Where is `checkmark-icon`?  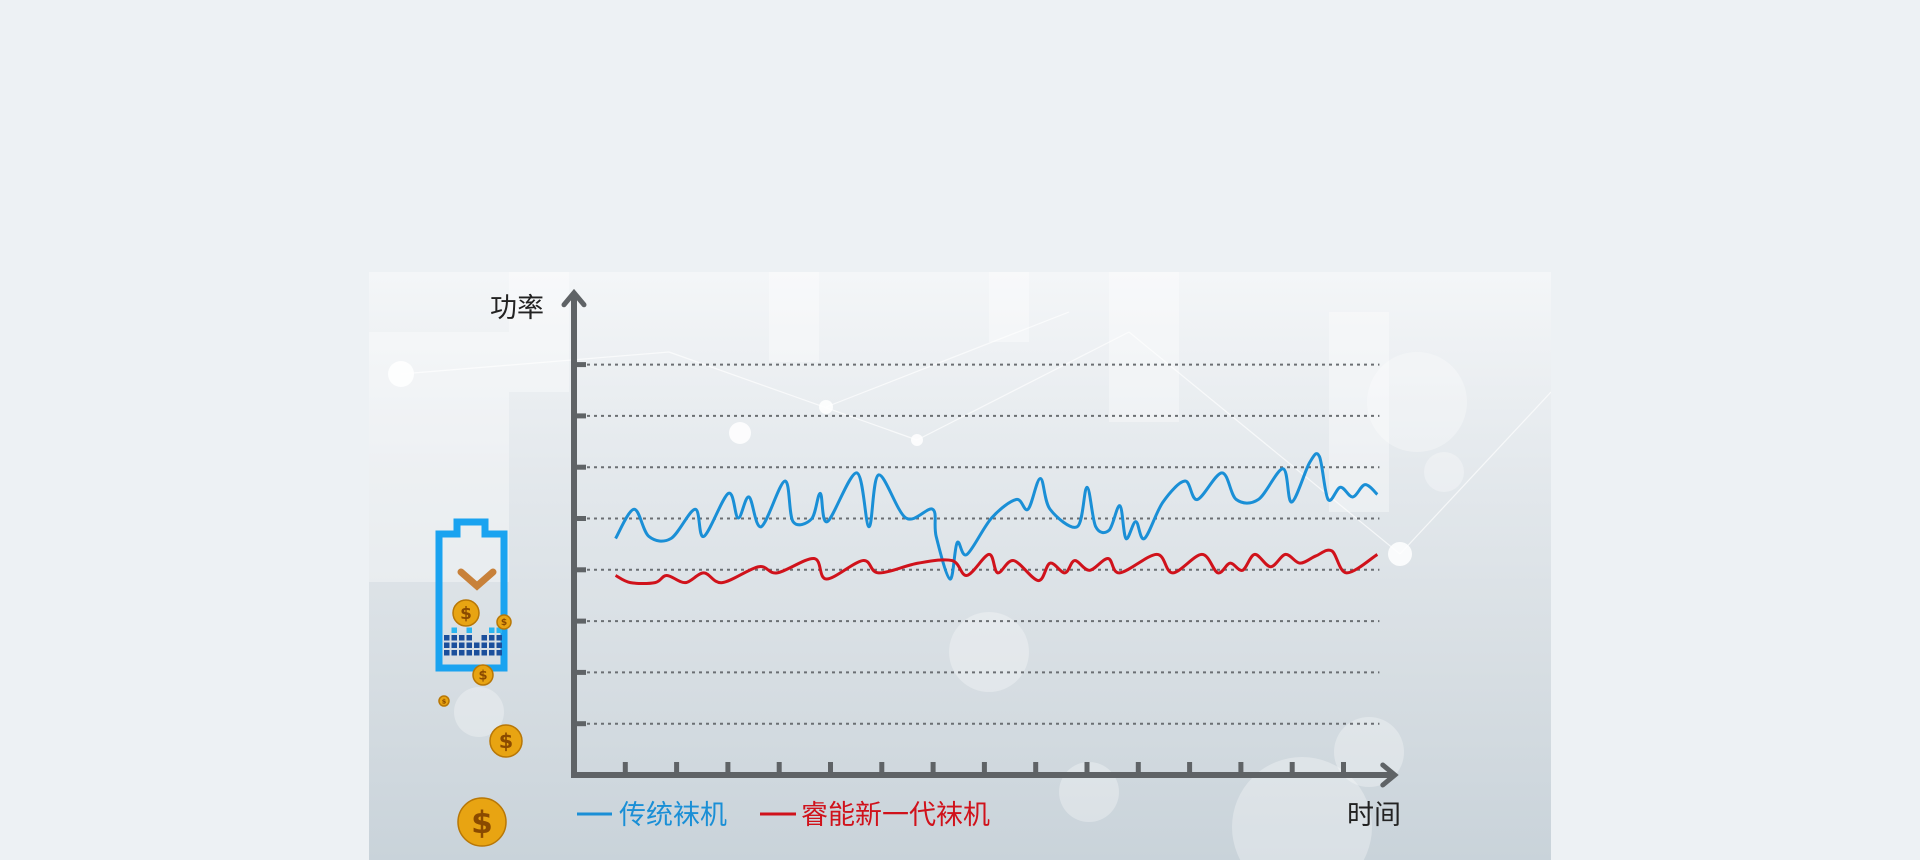
checkmark-icon is located at coordinates (477, 579).